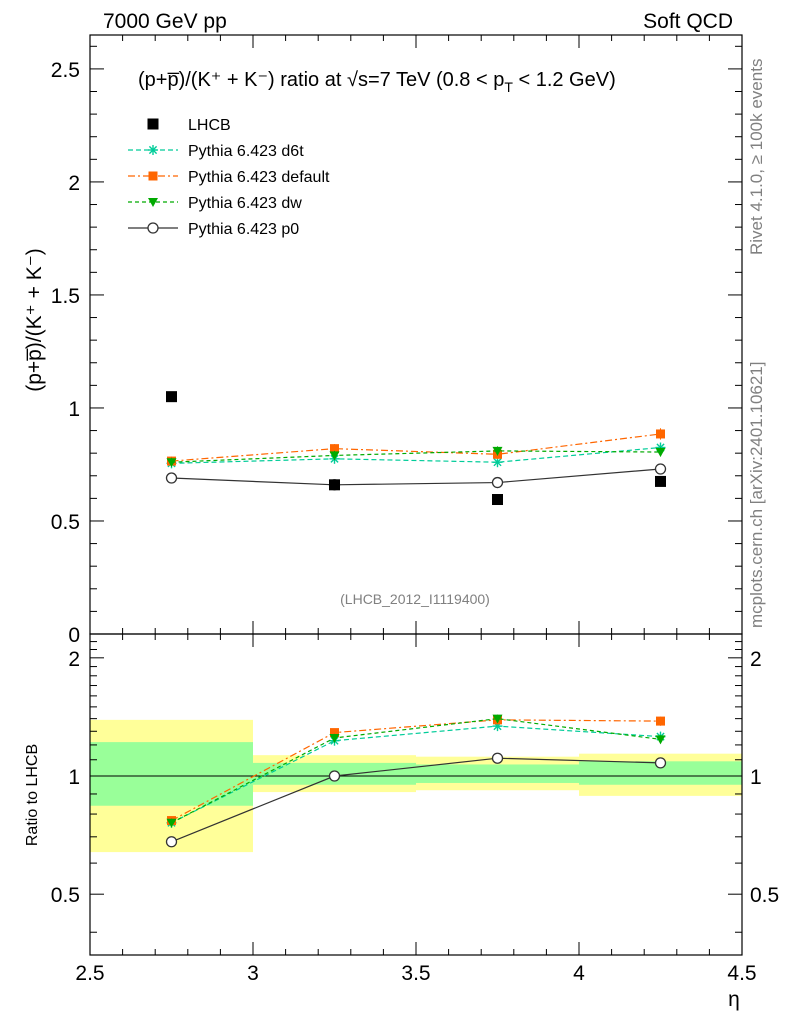 This screenshot has width=786, height=1029. I want to click on mcplots-info: mcplots.cern.ch [arXiv:2401.10621], so click(756, 495).